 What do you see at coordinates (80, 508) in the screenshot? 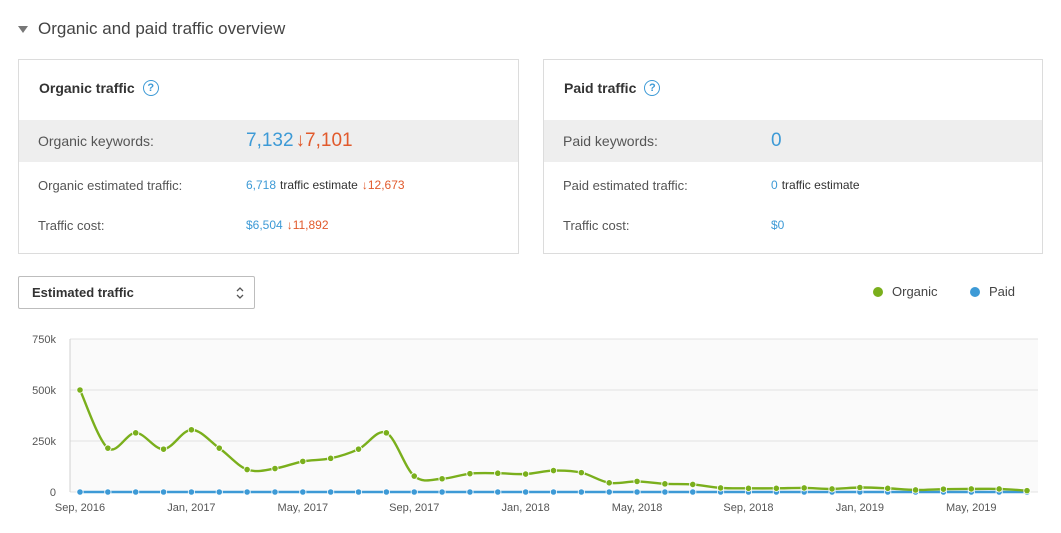
I see `x-tick-label: Sep, 2016` at bounding box center [80, 508].